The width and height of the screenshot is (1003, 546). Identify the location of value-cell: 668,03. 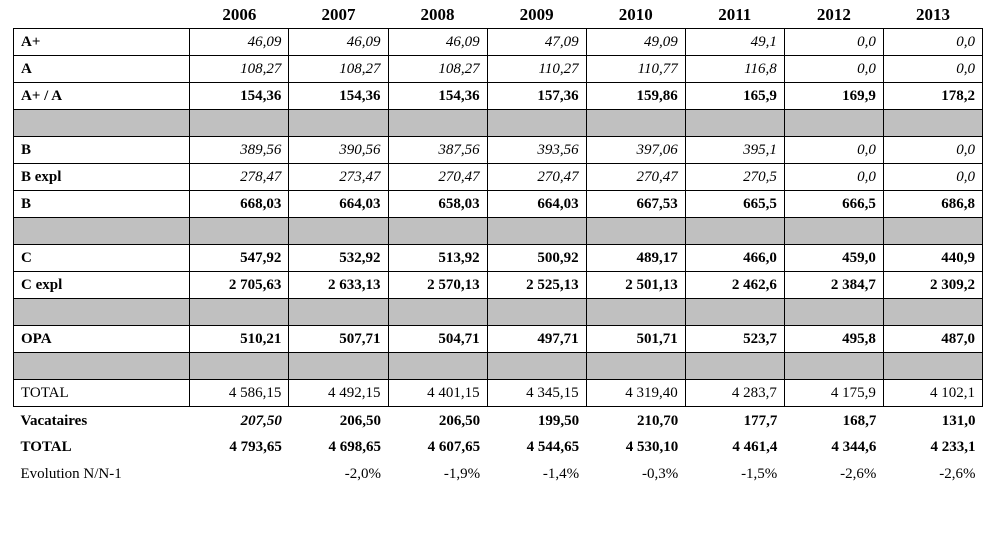
(239, 204).